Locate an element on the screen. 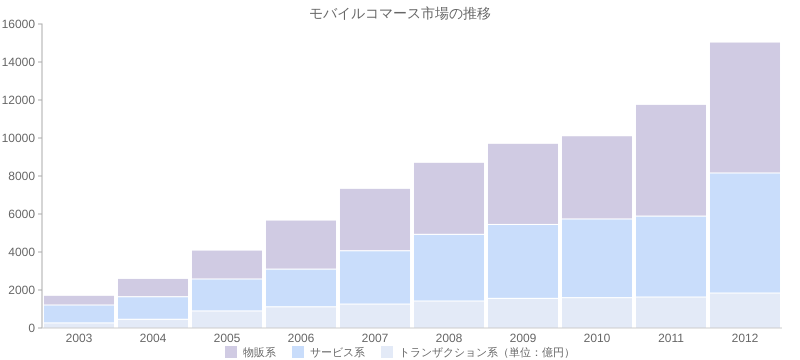  y-tick-label: 2000 is located at coordinates (22, 289).